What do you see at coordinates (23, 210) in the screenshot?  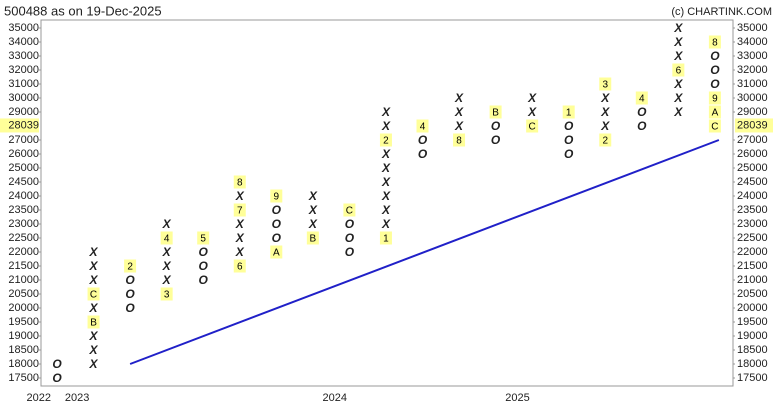 I see `y-tick-label: 23500` at bounding box center [23, 210].